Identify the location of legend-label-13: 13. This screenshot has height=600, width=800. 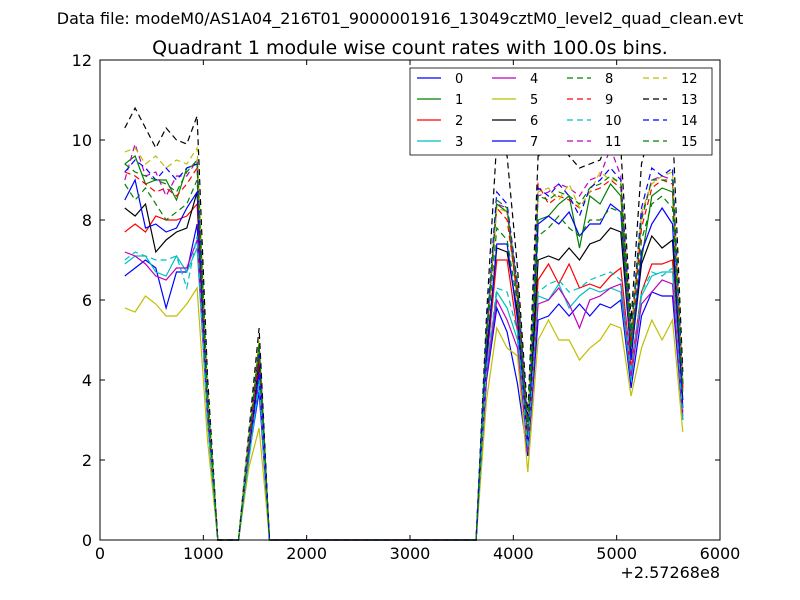
(689, 100).